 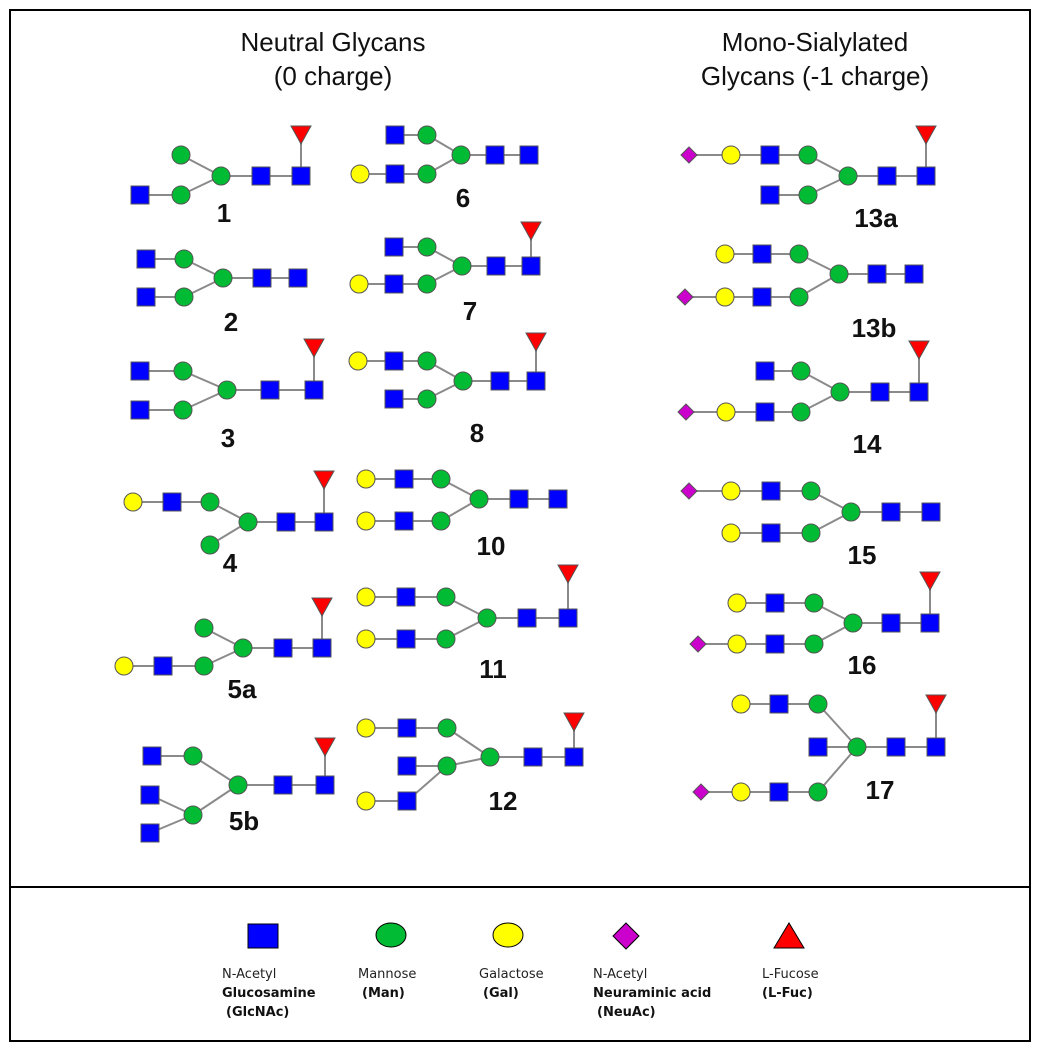 What do you see at coordinates (231, 322) in the screenshot?
I see `glycan-label-2: 2` at bounding box center [231, 322].